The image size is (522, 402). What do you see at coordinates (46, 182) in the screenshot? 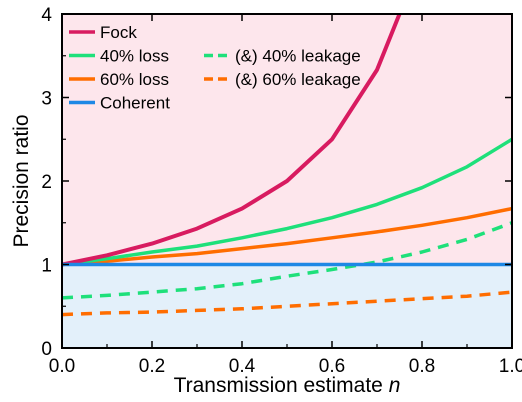
I see `y-tick-label: 2` at bounding box center [46, 182].